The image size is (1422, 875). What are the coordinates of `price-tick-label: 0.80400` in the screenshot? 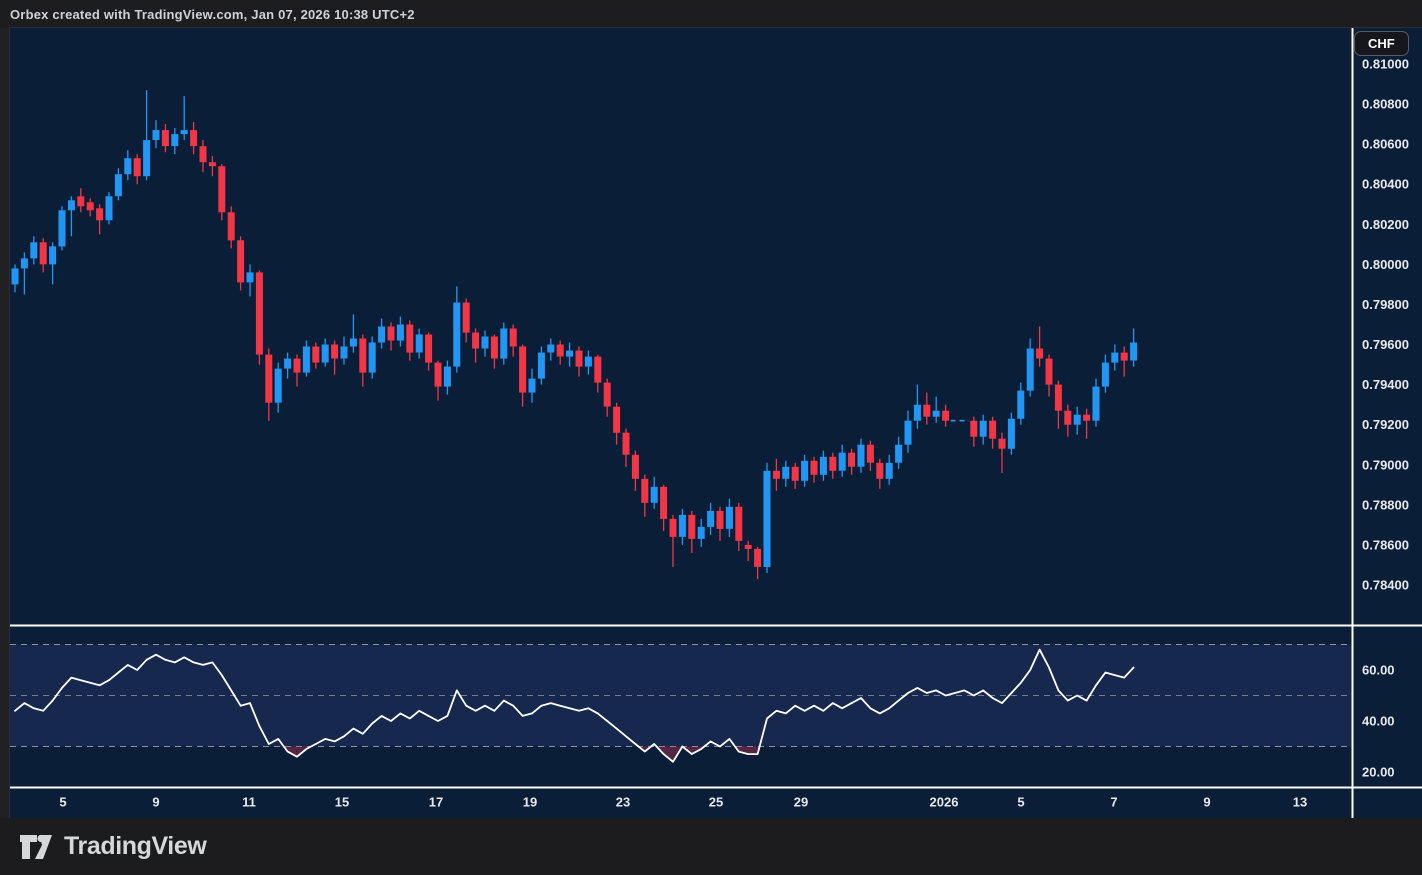 It's located at (1385, 184).